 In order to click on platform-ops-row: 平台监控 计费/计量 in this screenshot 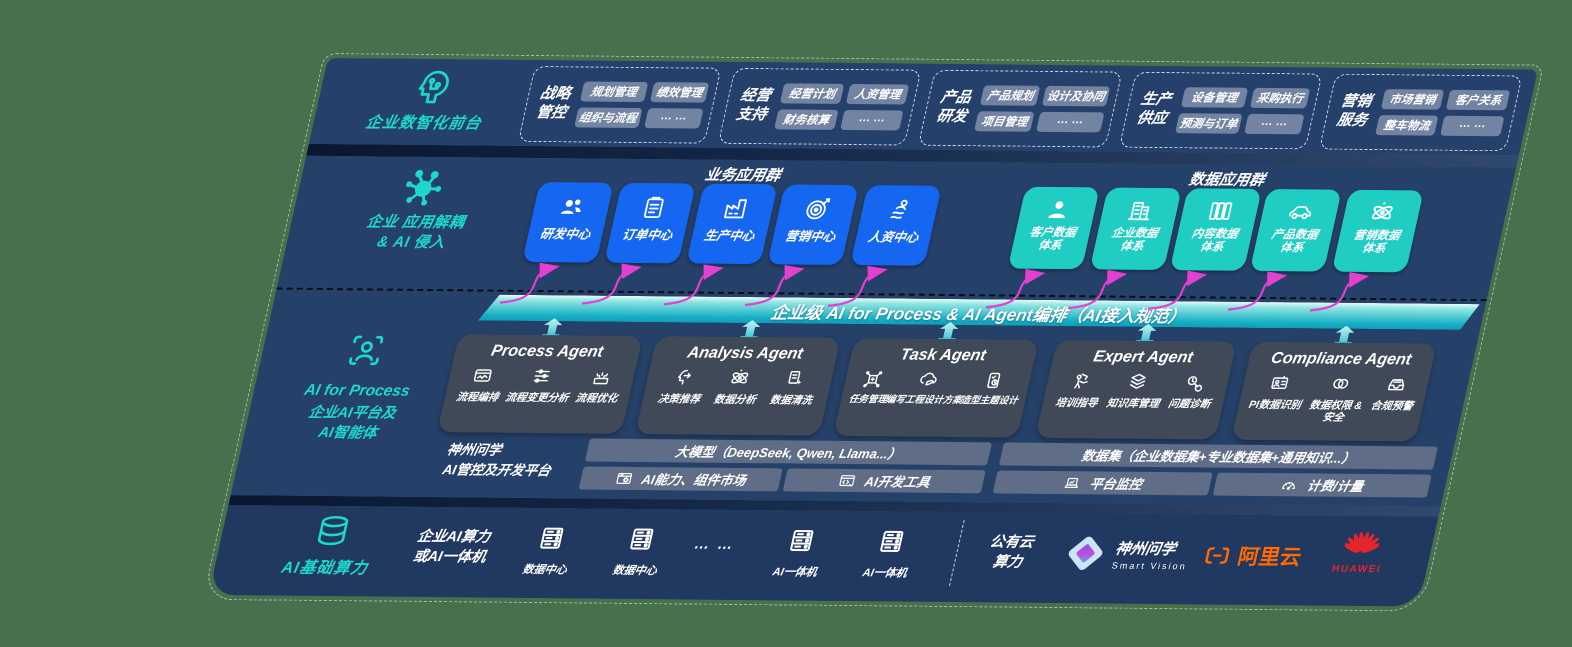, I will do `click(1212, 484)`.